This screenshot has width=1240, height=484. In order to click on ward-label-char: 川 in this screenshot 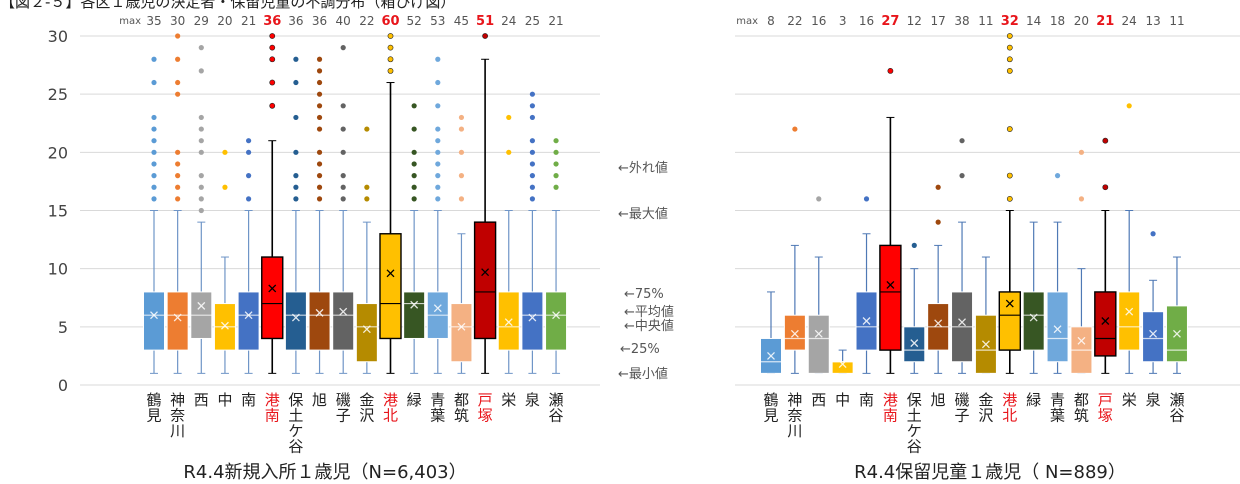, I will do `click(177, 431)`.